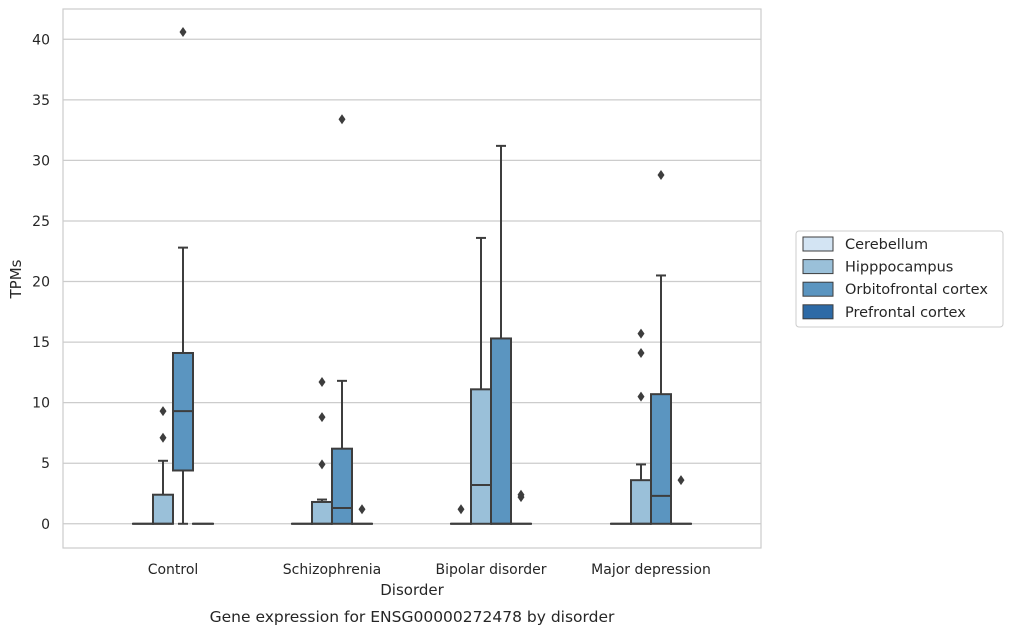 This screenshot has height=634, width=1013. I want to click on y-tick-label: 10, so click(41, 404).